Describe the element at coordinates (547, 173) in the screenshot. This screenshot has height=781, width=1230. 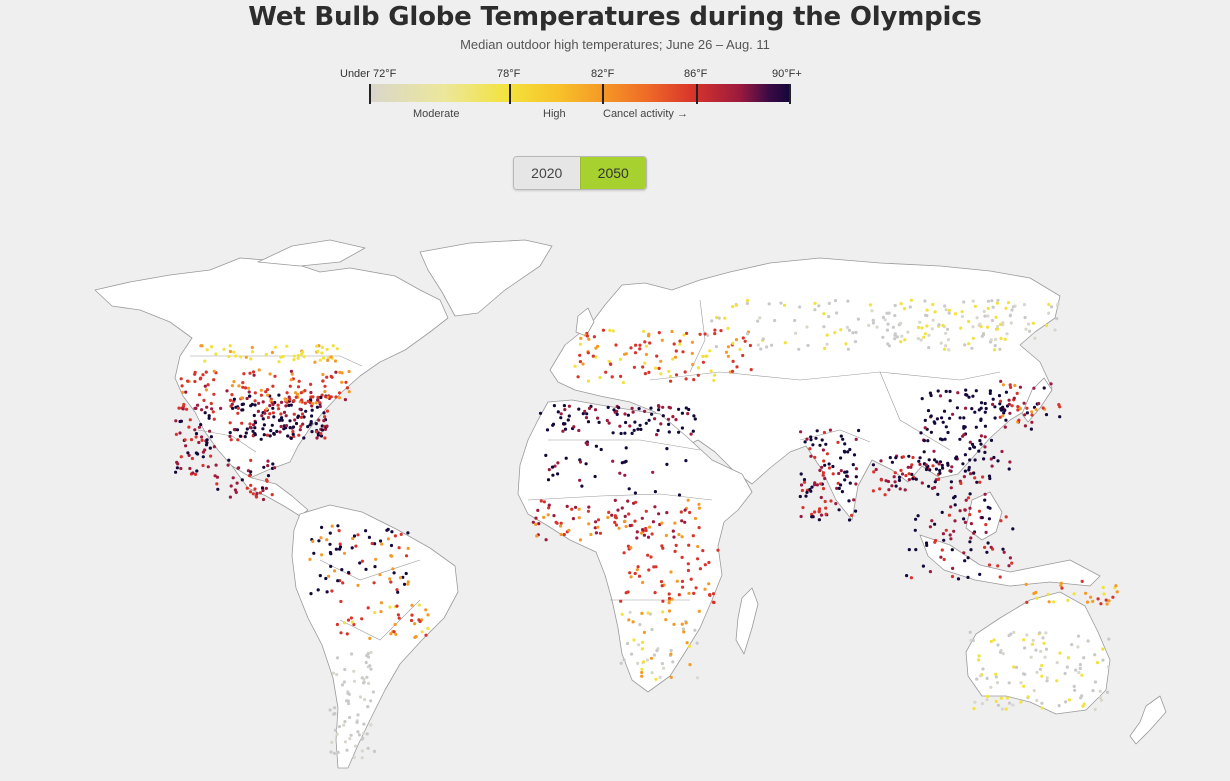
I see `year-2020-button: 2020` at that location.